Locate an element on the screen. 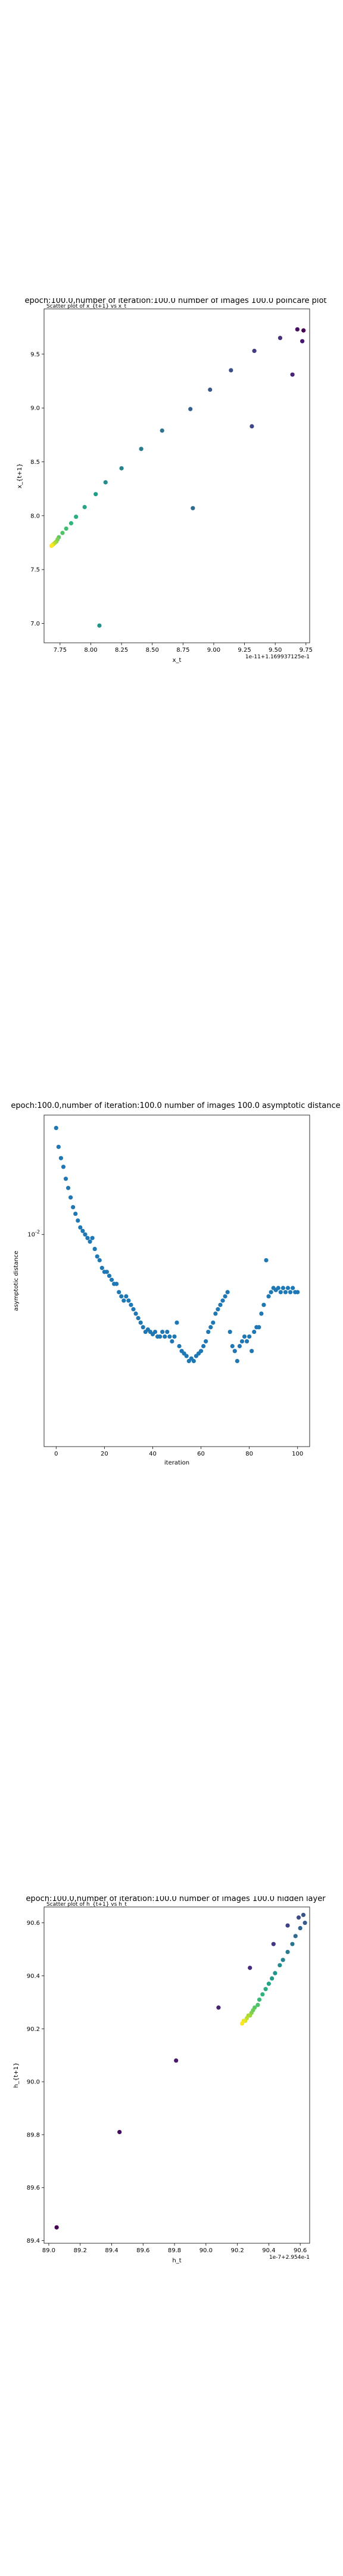 This screenshot has height=2576, width=343. x-axis-label: iteration is located at coordinates (176, 1463).